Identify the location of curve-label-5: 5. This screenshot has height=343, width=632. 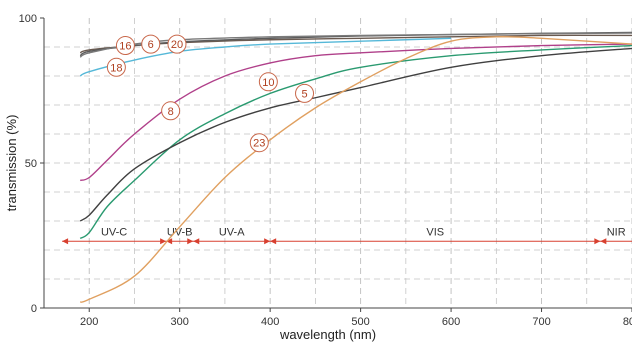
(304, 94).